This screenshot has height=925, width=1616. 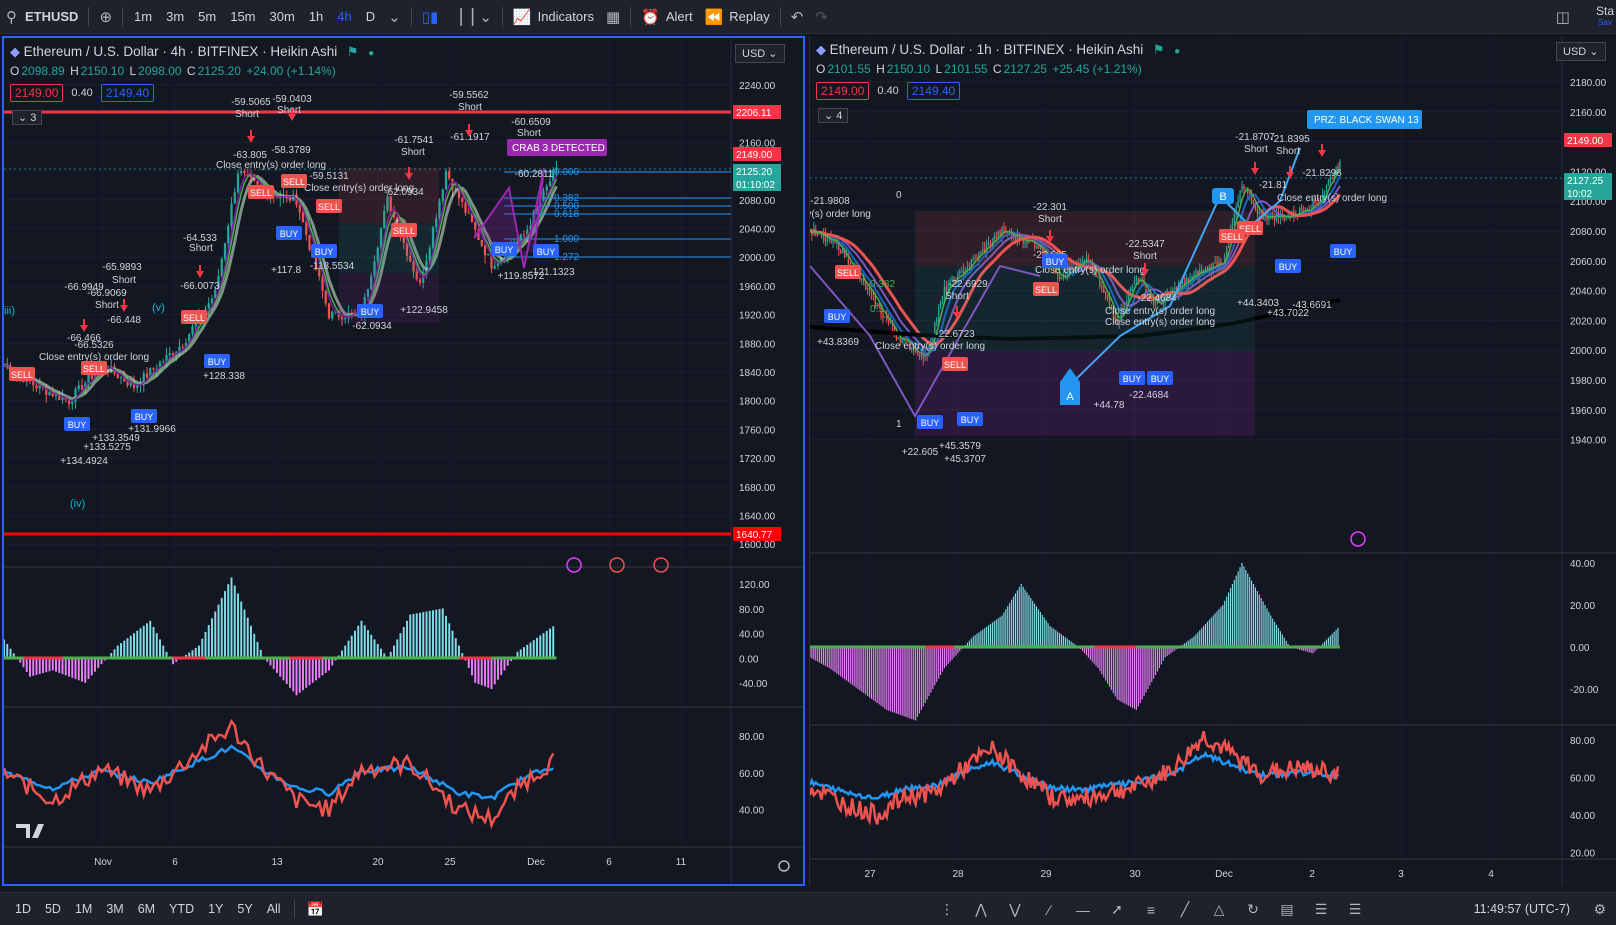 I want to click on range-5y: 5Y, so click(x=245, y=909).